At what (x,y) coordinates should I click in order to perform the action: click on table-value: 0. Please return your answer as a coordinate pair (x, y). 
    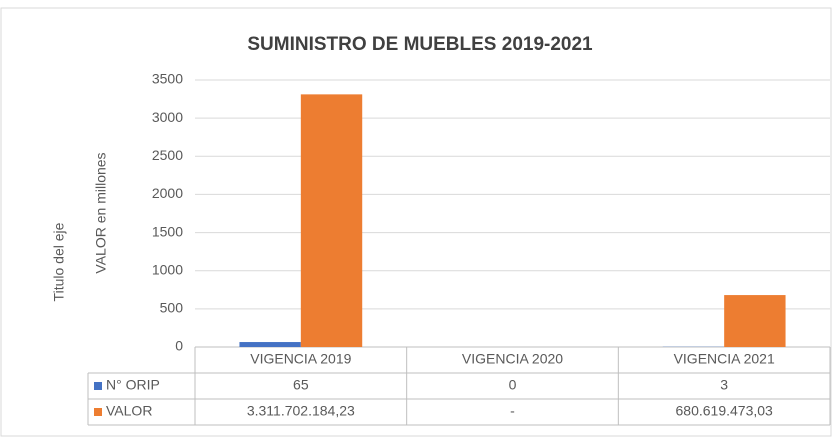
    Looking at the image, I should click on (513, 385).